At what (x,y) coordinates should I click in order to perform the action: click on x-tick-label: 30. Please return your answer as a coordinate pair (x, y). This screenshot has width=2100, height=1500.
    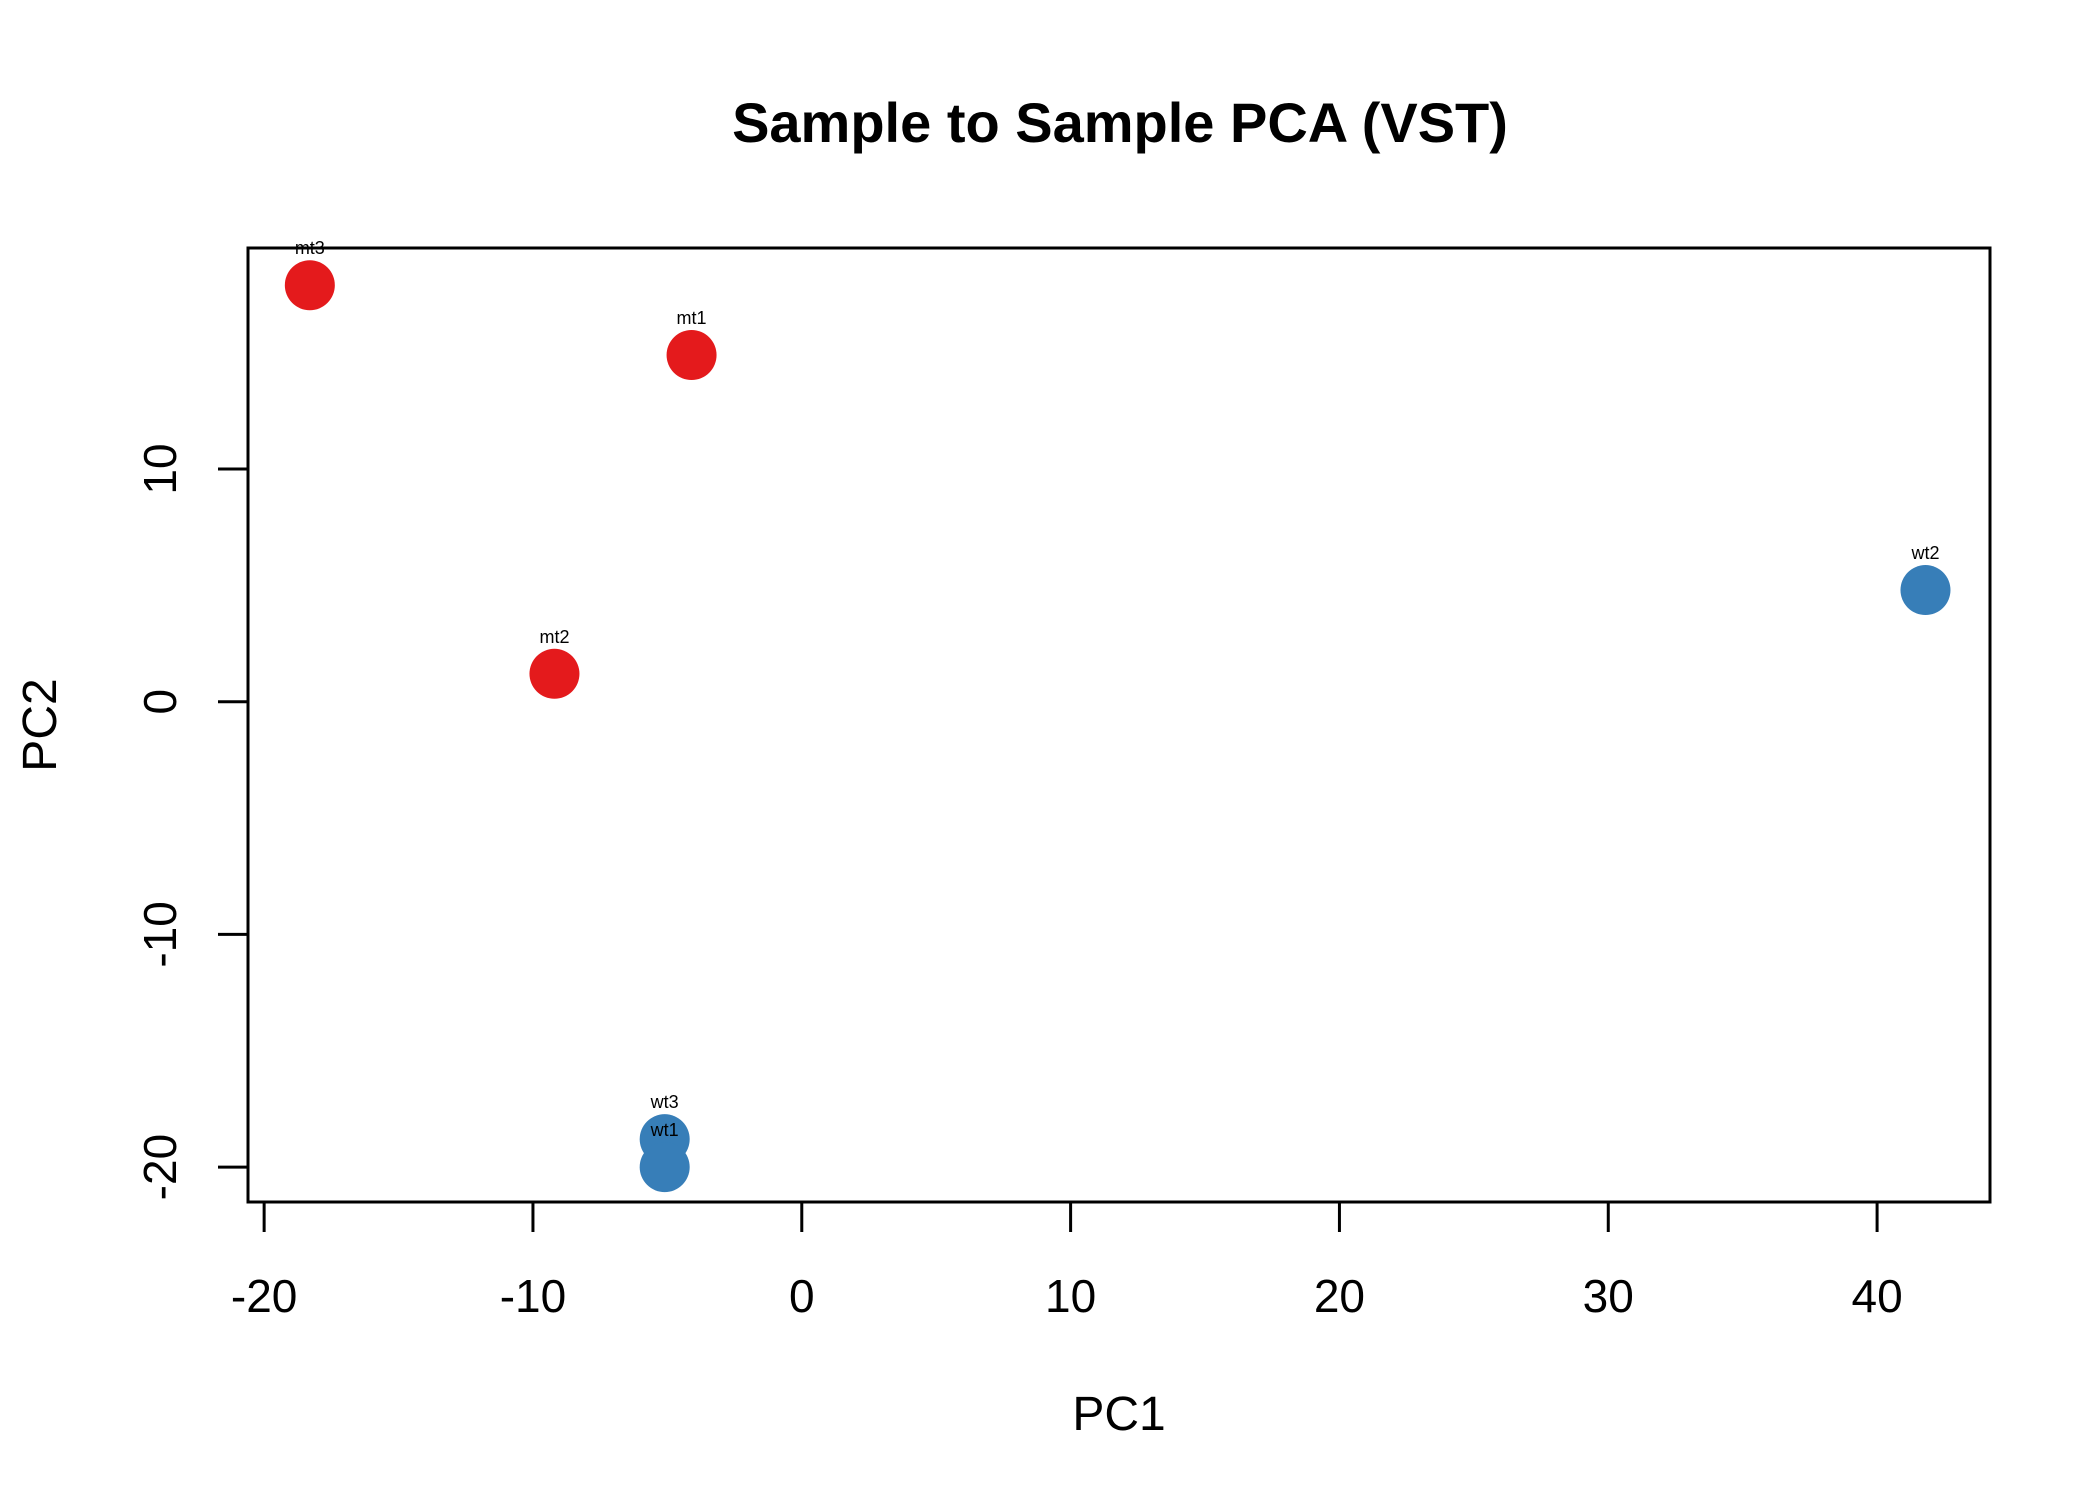
    Looking at the image, I should click on (1608, 1296).